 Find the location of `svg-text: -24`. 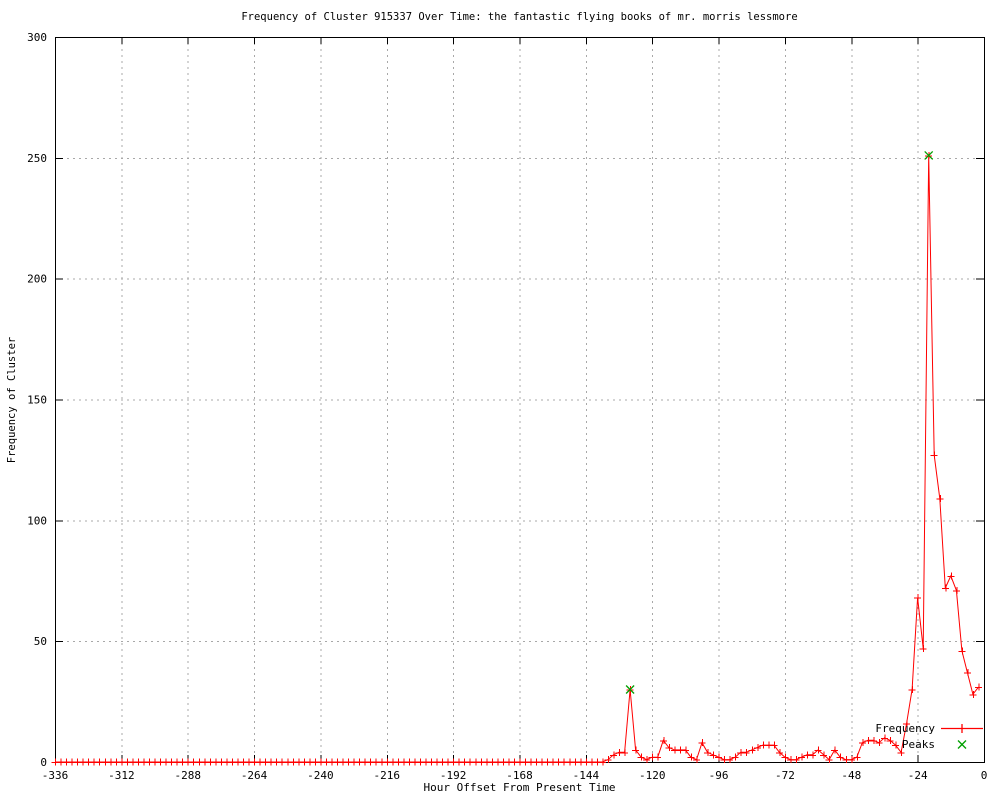

svg-text: -24 is located at coordinates (918, 775).